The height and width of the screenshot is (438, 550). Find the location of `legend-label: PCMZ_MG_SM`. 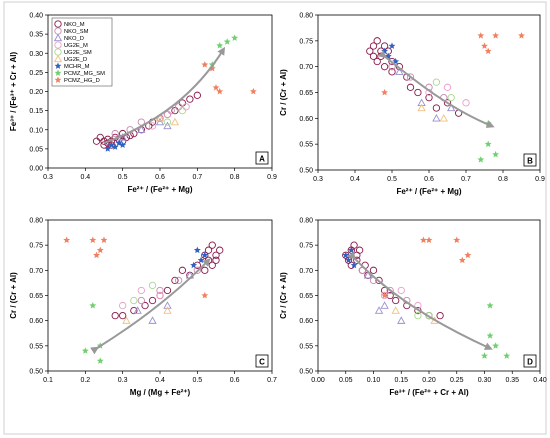

legend-label: PCMZ_MG_SM is located at coordinates (84, 74).